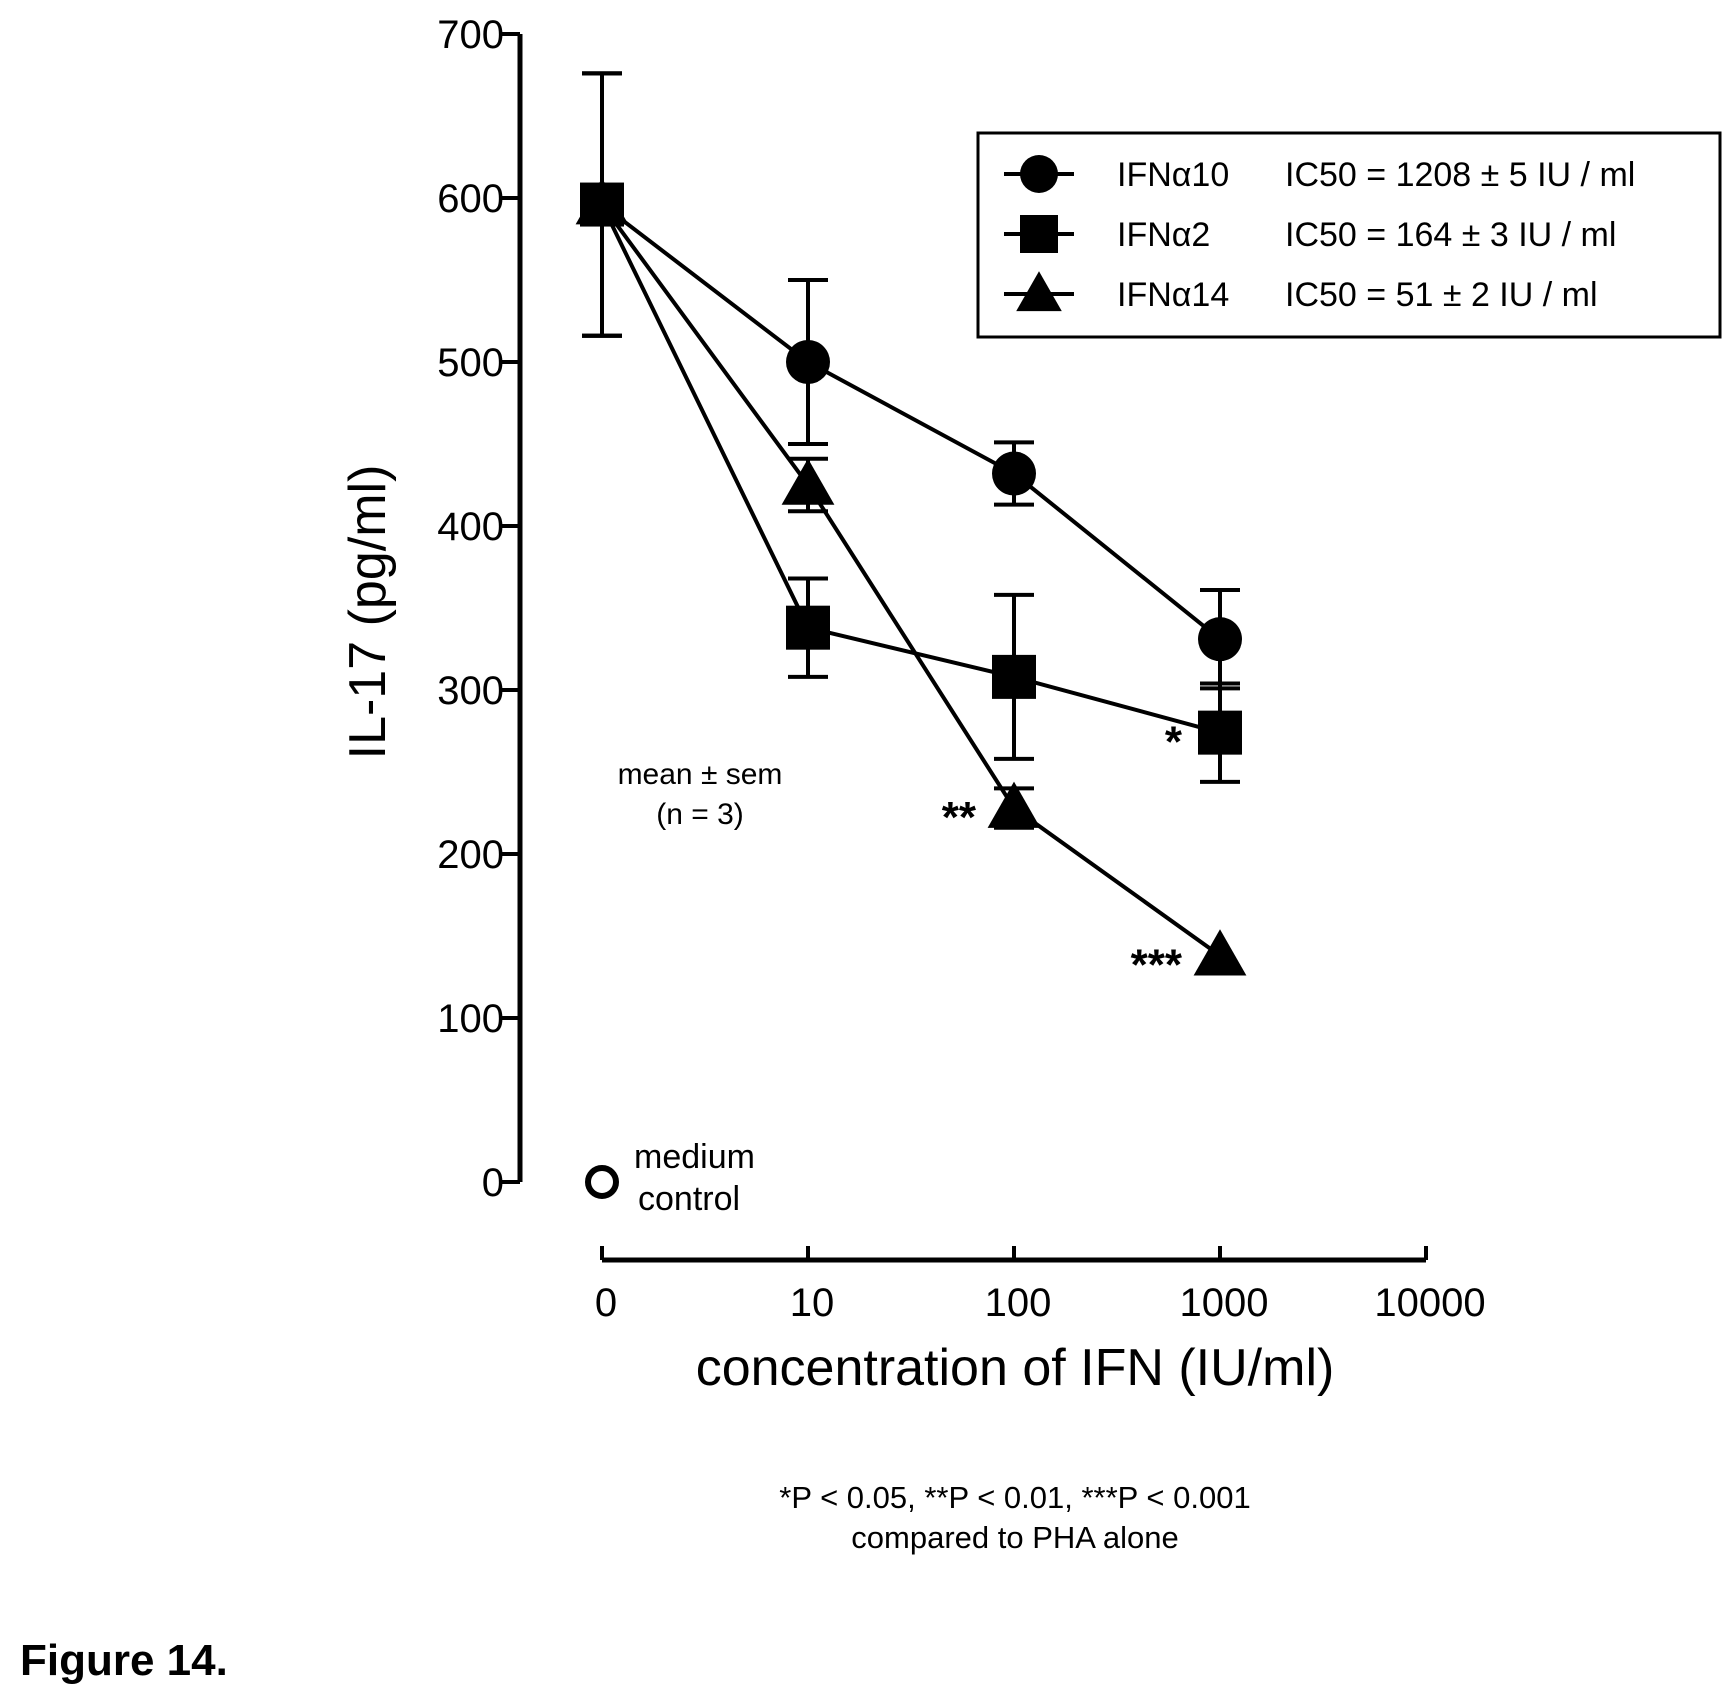 Image resolution: width=1730 pixels, height=1695 pixels. Describe the element at coordinates (1039, 174) in the screenshot. I see `legend-marker-circle` at that location.